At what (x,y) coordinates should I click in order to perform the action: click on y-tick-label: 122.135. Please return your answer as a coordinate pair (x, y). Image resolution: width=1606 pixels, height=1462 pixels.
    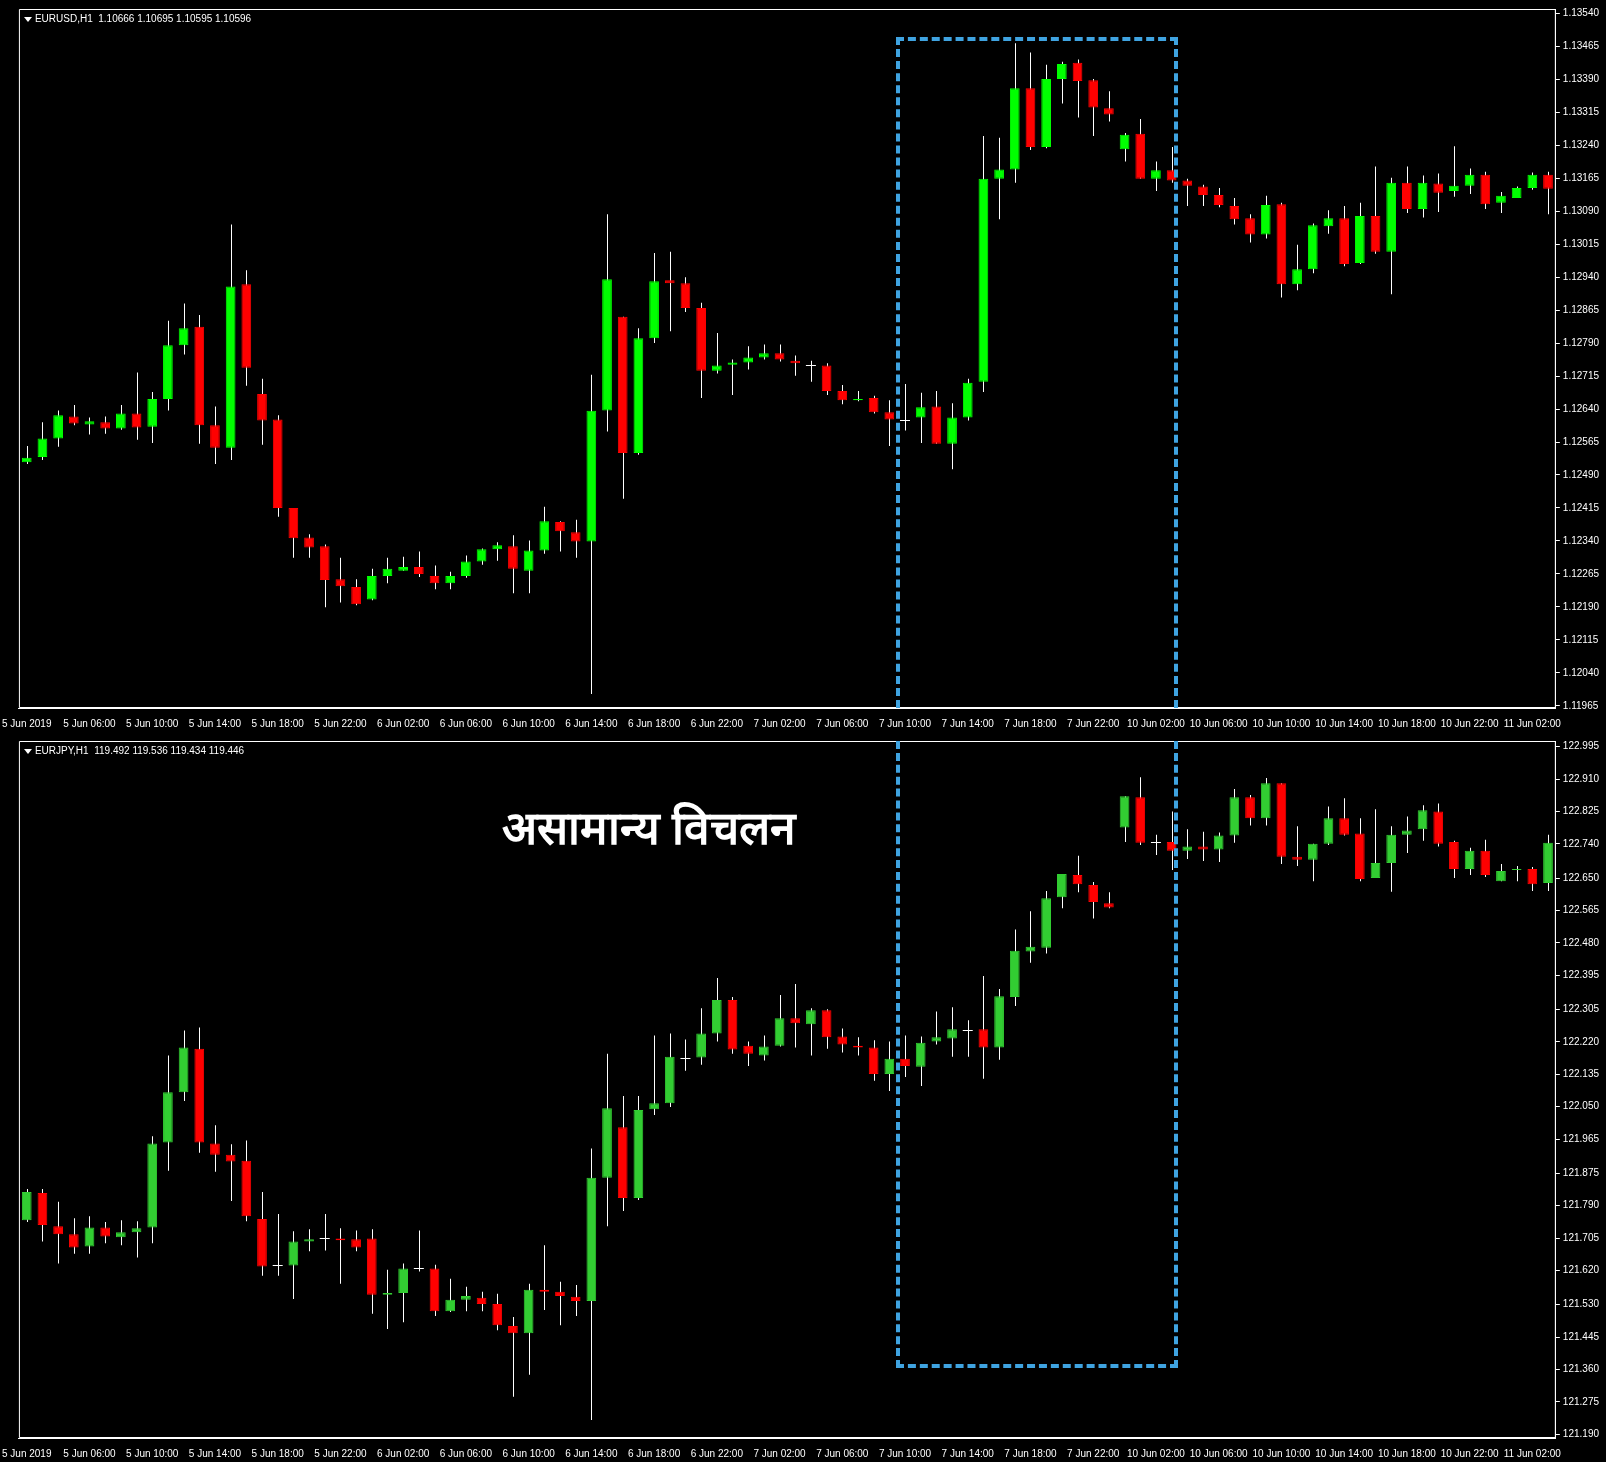
    Looking at the image, I should click on (1581, 1074).